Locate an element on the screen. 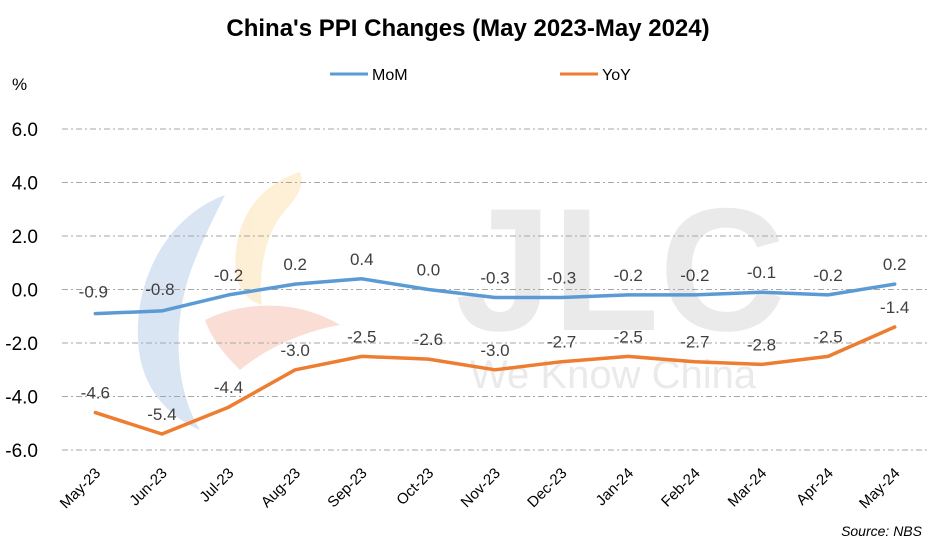  data-label-mom: 0.4 is located at coordinates (362, 259).